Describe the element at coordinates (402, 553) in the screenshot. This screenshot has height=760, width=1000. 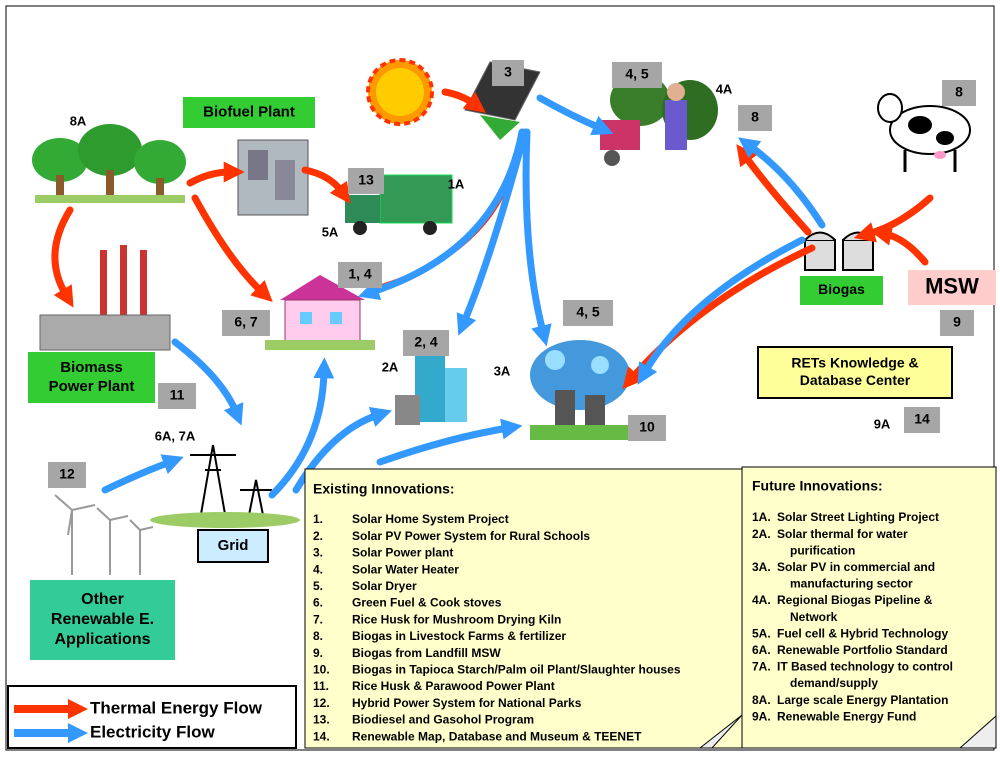
I see `item-text: Solar Power plant` at that location.